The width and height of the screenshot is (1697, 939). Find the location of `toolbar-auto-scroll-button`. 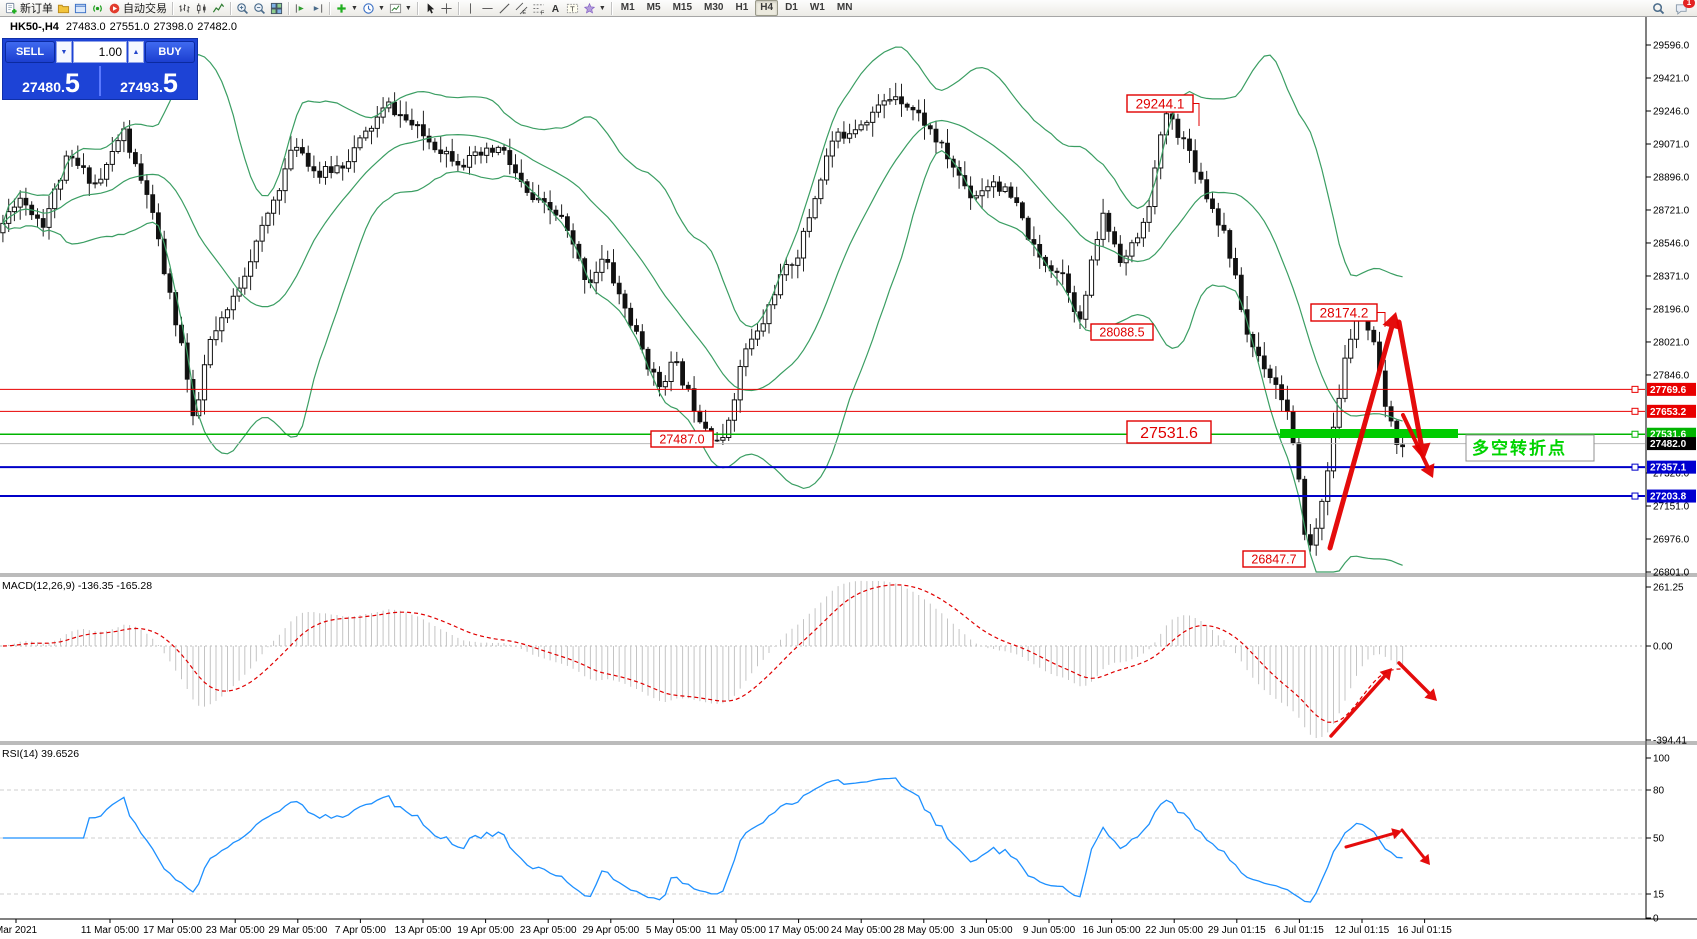

toolbar-auto-scroll-button is located at coordinates (300, 8).